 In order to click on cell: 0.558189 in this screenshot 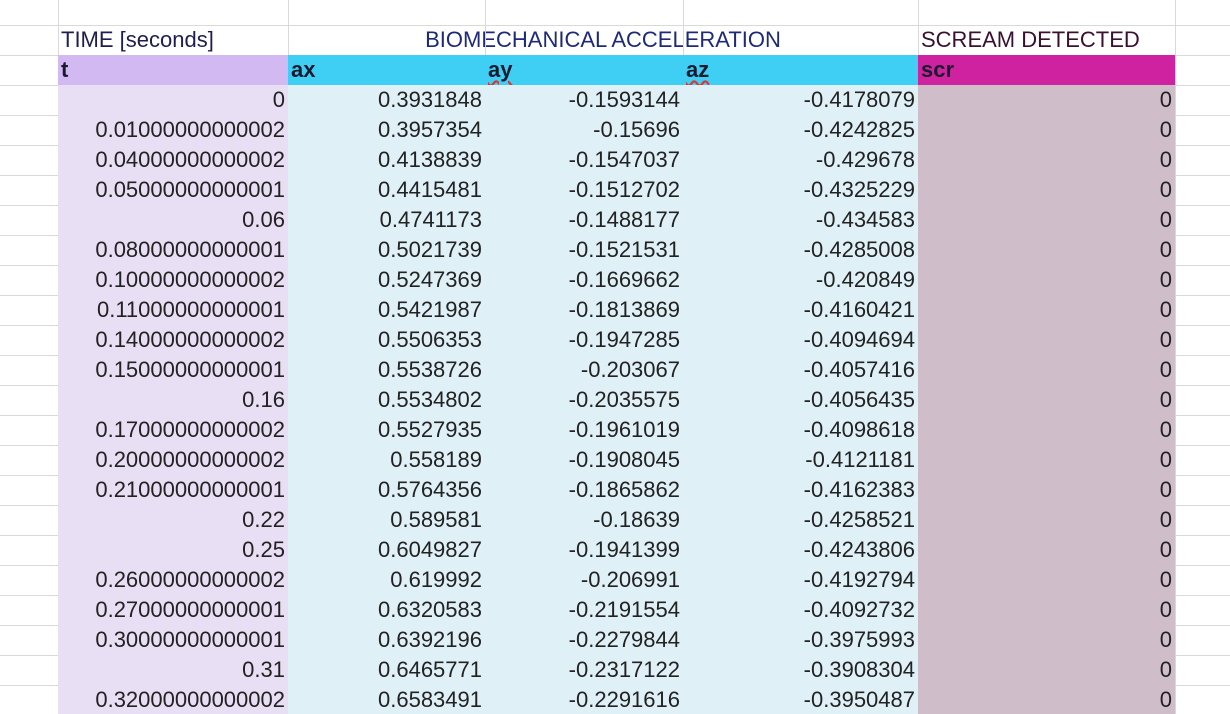, I will do `click(386, 460)`.